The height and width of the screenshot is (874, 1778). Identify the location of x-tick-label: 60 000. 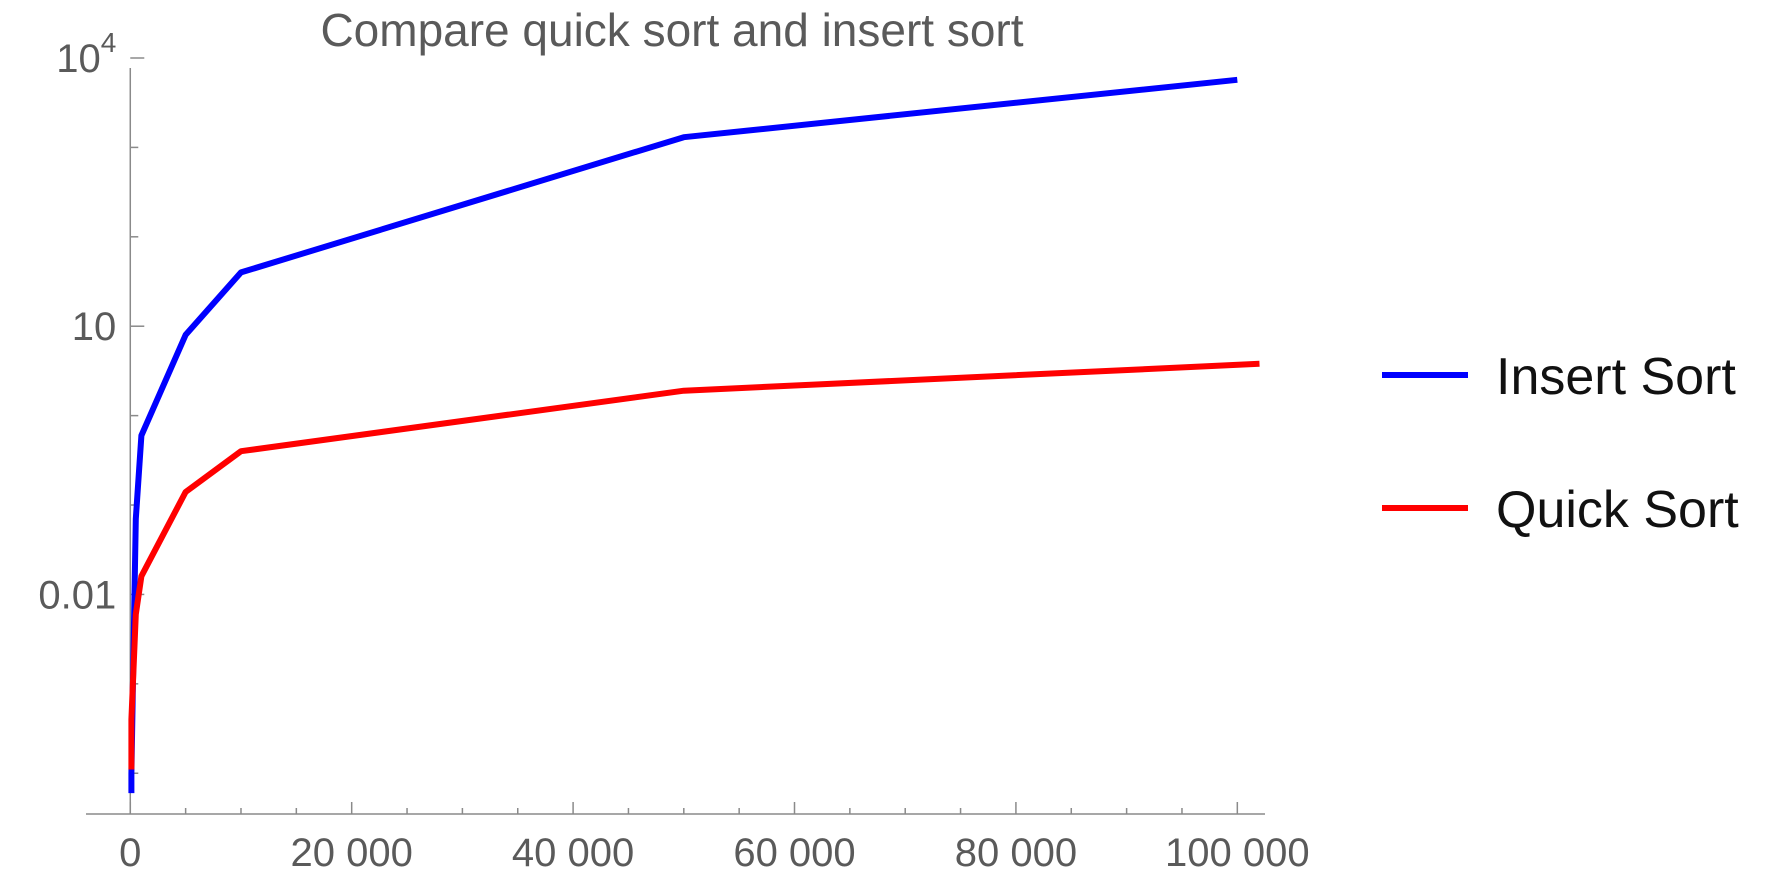
(794, 852).